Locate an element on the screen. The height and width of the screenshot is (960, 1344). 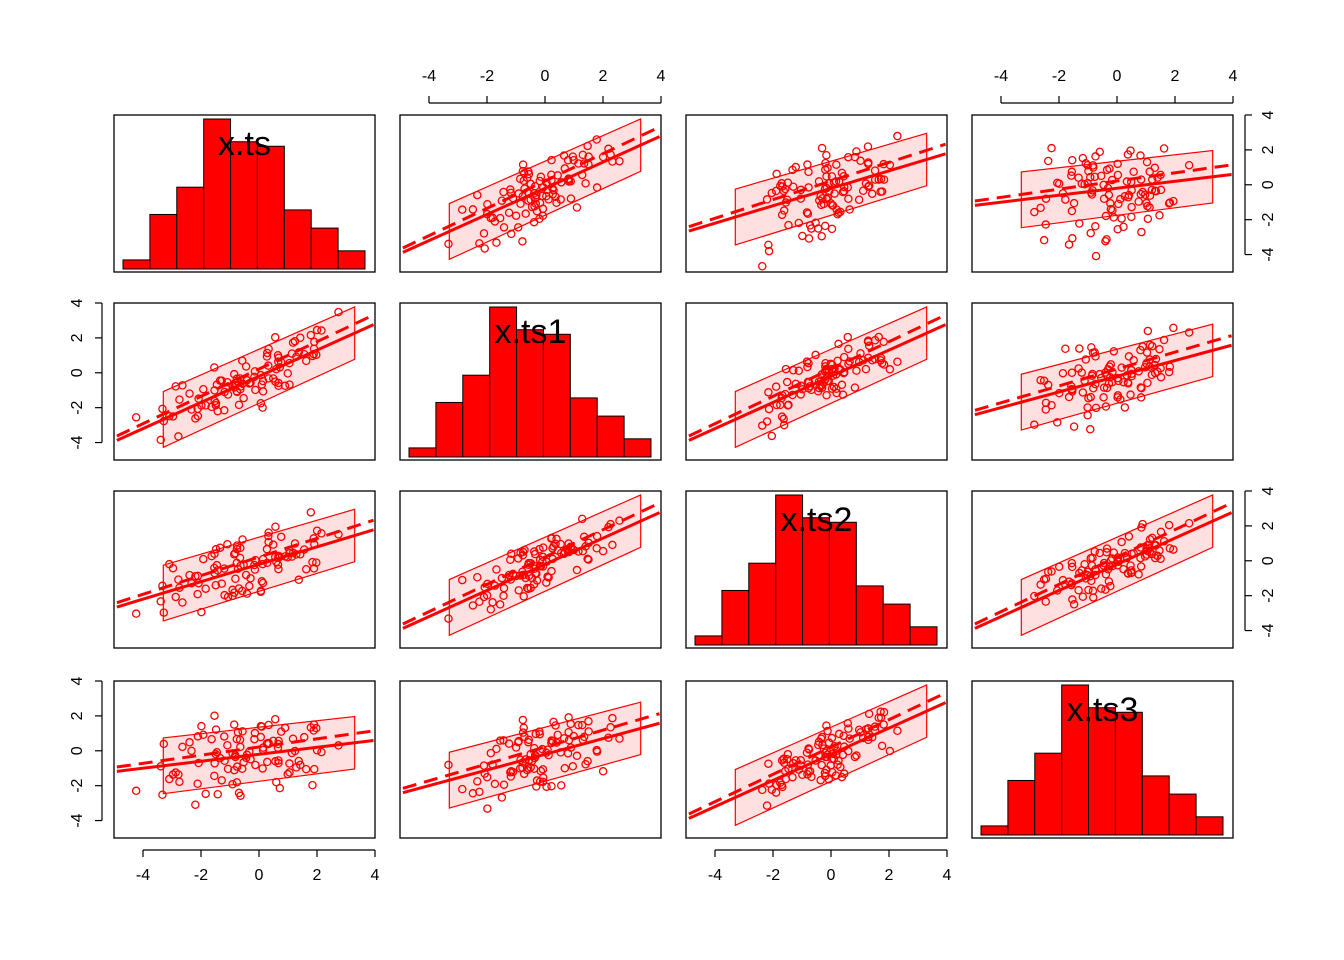
tick-label: 4 is located at coordinates (77, 680).